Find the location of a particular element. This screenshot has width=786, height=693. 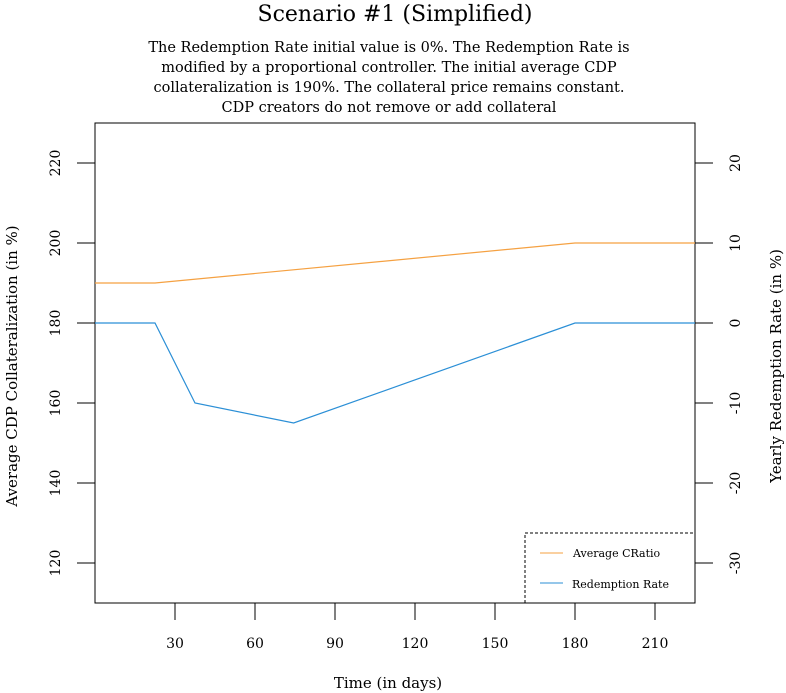

y-right-tick-label: 20 is located at coordinates (736, 163).